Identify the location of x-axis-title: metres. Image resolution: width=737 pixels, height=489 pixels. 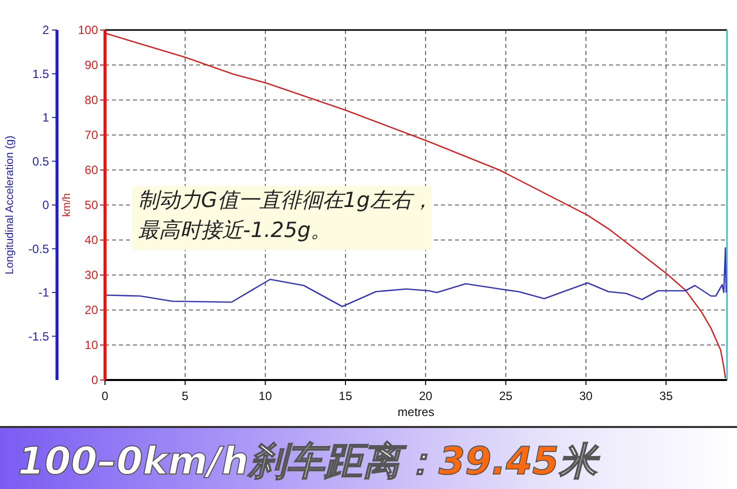
(416, 412).